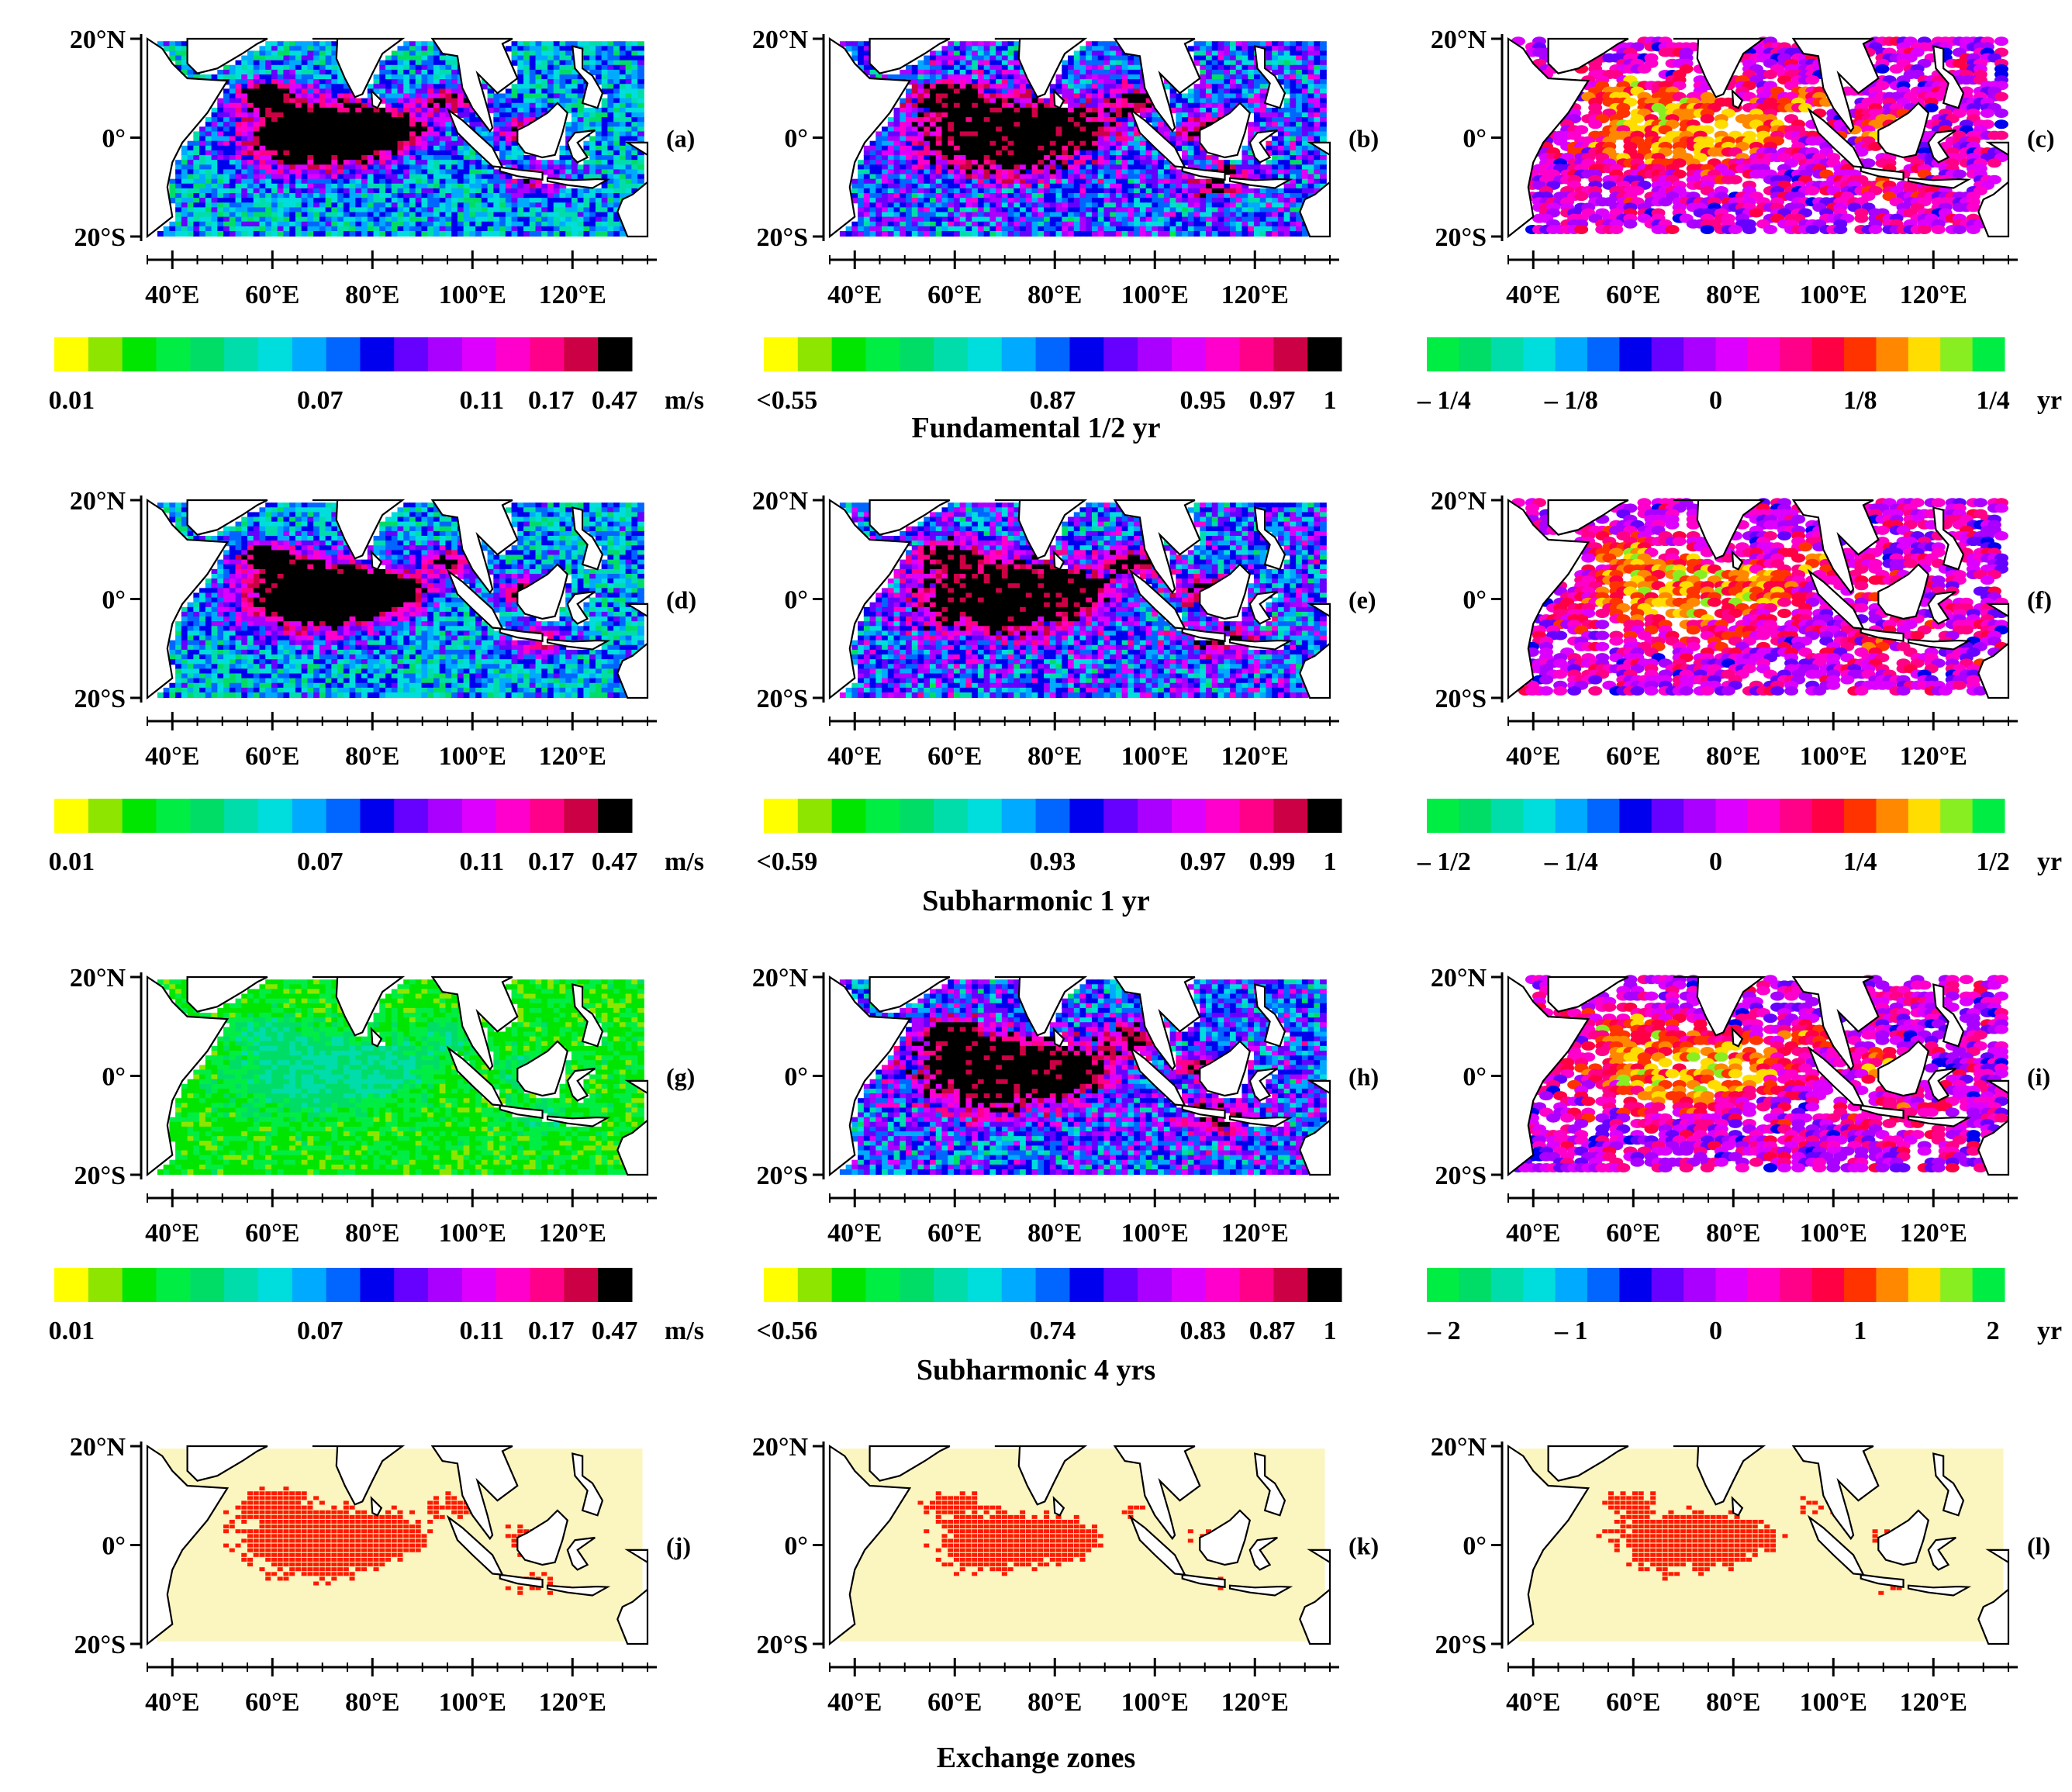 This screenshot has width=2072, height=1792. I want to click on colorbar-tick-label: – 1/8, so click(1571, 400).